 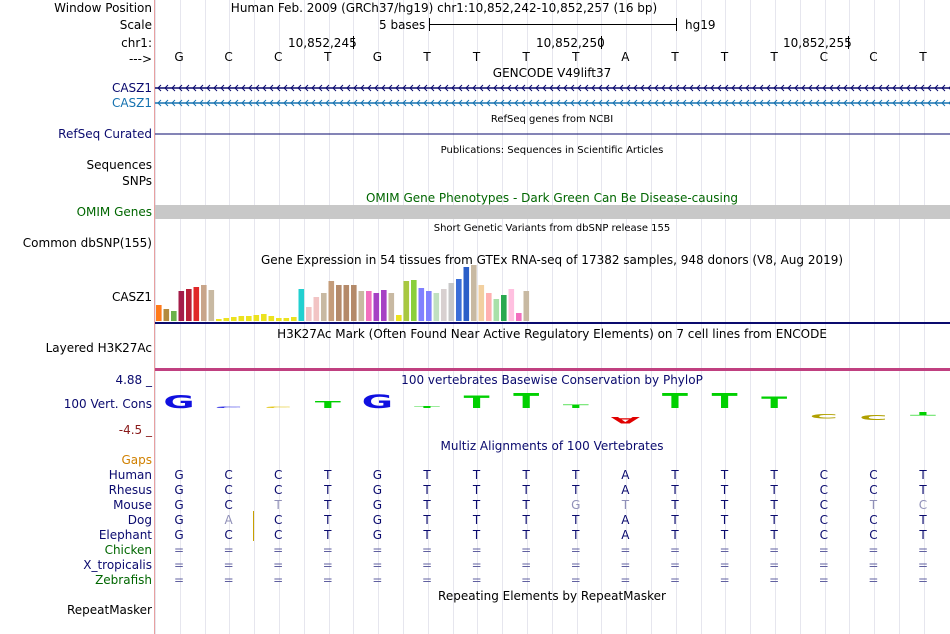 I want to click on species-label: Rhesus, so click(x=130, y=490).